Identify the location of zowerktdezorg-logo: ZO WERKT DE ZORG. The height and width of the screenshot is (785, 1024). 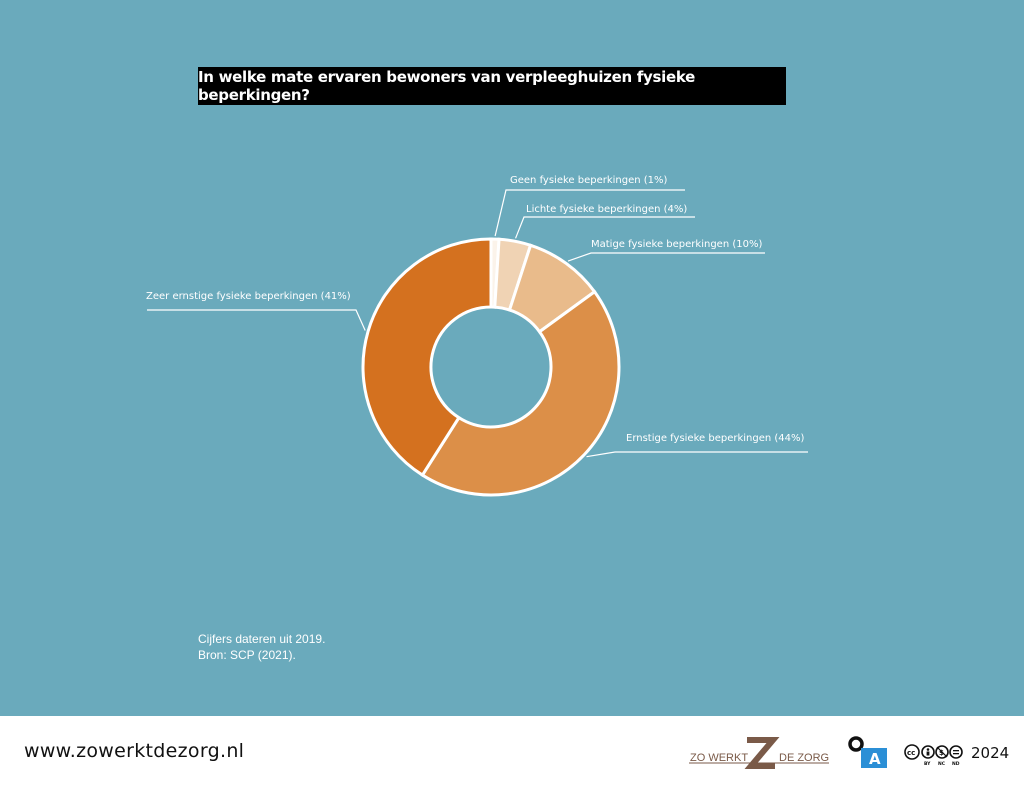
(759, 753).